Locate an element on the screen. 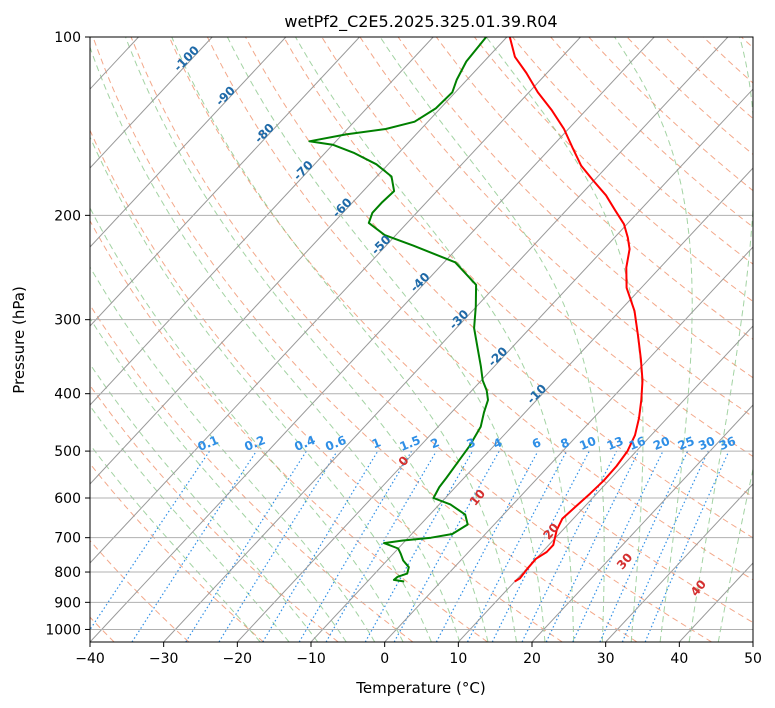 The image size is (775, 708). isotherm-label: -60 is located at coordinates (342, 207).